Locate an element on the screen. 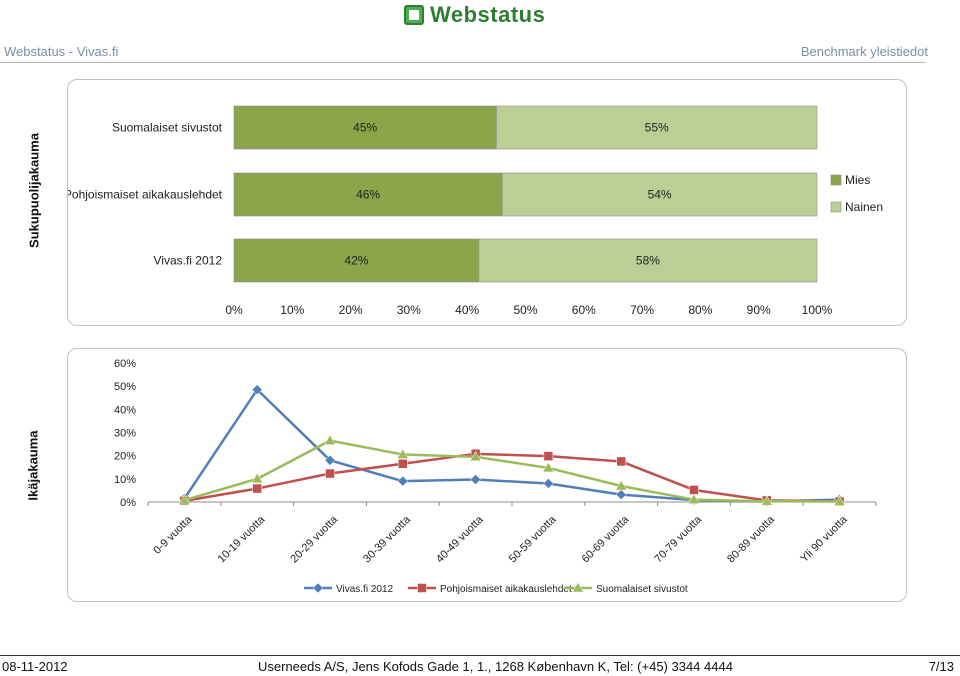 The image size is (960, 676). x-tick-label: 50% is located at coordinates (525, 310).